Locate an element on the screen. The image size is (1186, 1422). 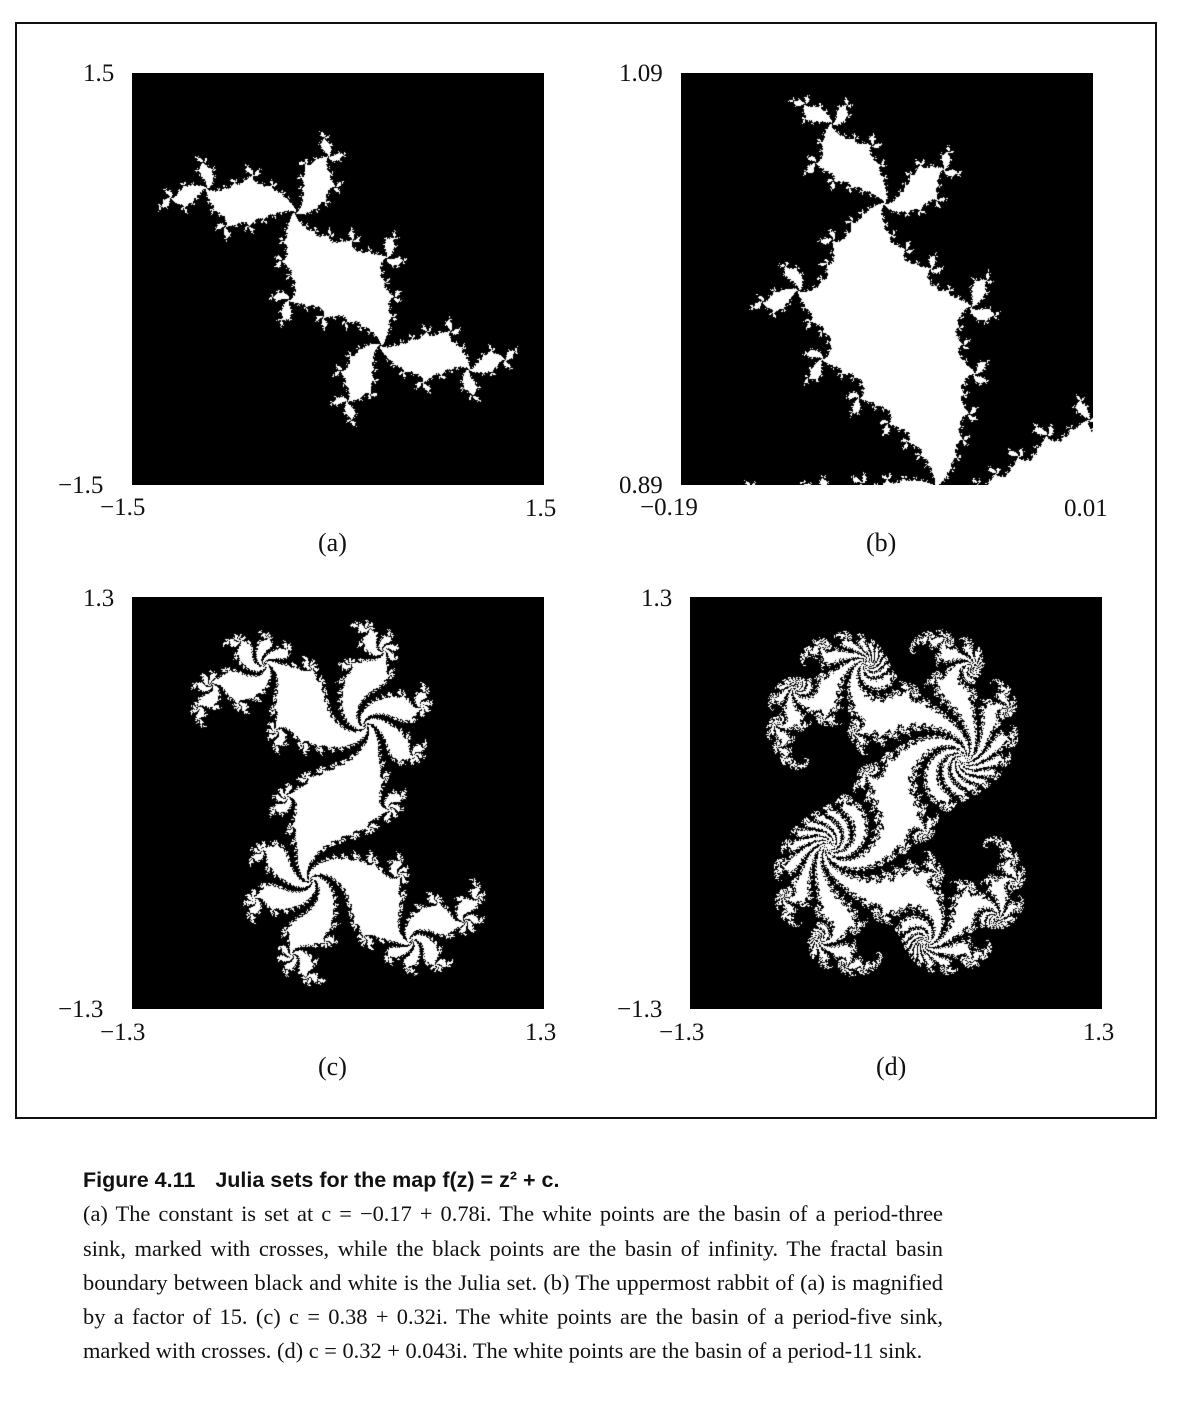
julia-canvas-a is located at coordinates (338, 279).